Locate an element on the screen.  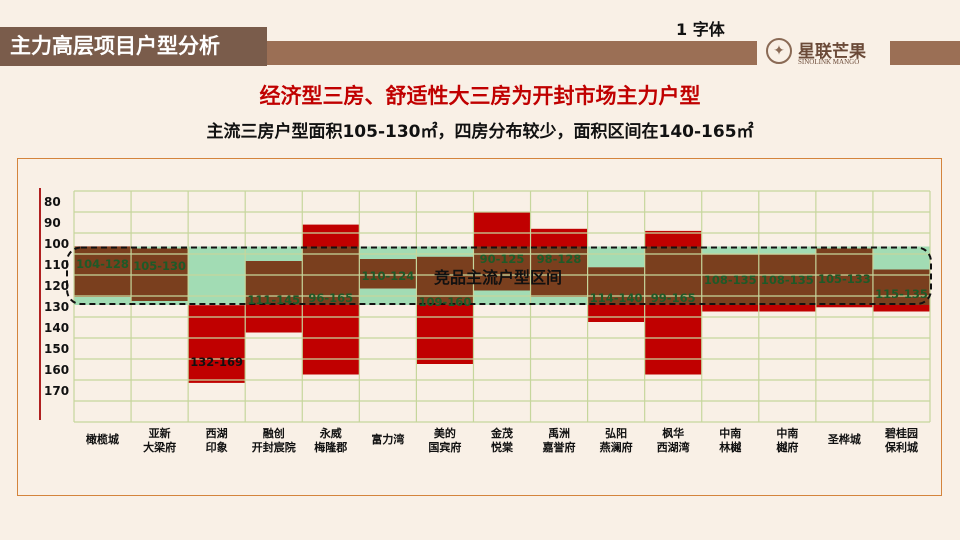
data-label: 132-169 is located at coordinates (216, 362).